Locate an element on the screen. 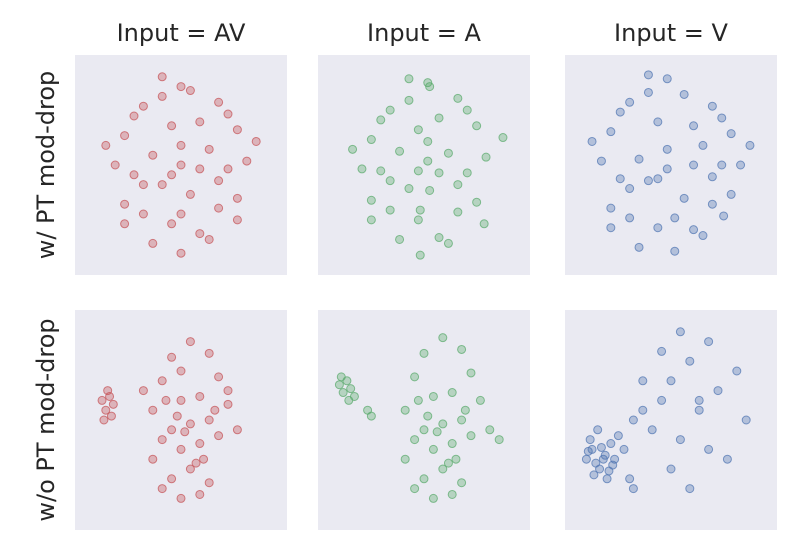 The height and width of the screenshot is (556, 802). row-label: w/ PT mod-drop is located at coordinates (46, 165).